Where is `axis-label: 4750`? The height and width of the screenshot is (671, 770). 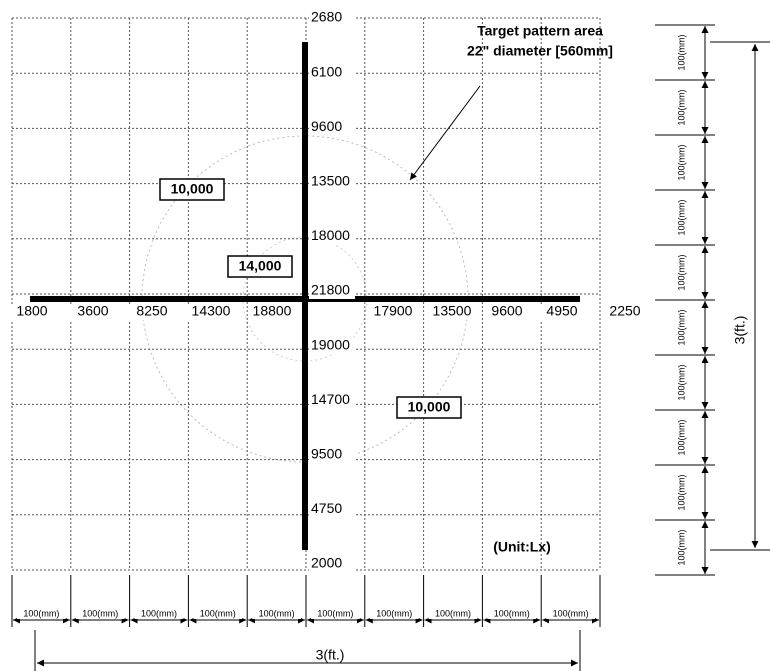
axis-label: 4750 is located at coordinates (326, 508).